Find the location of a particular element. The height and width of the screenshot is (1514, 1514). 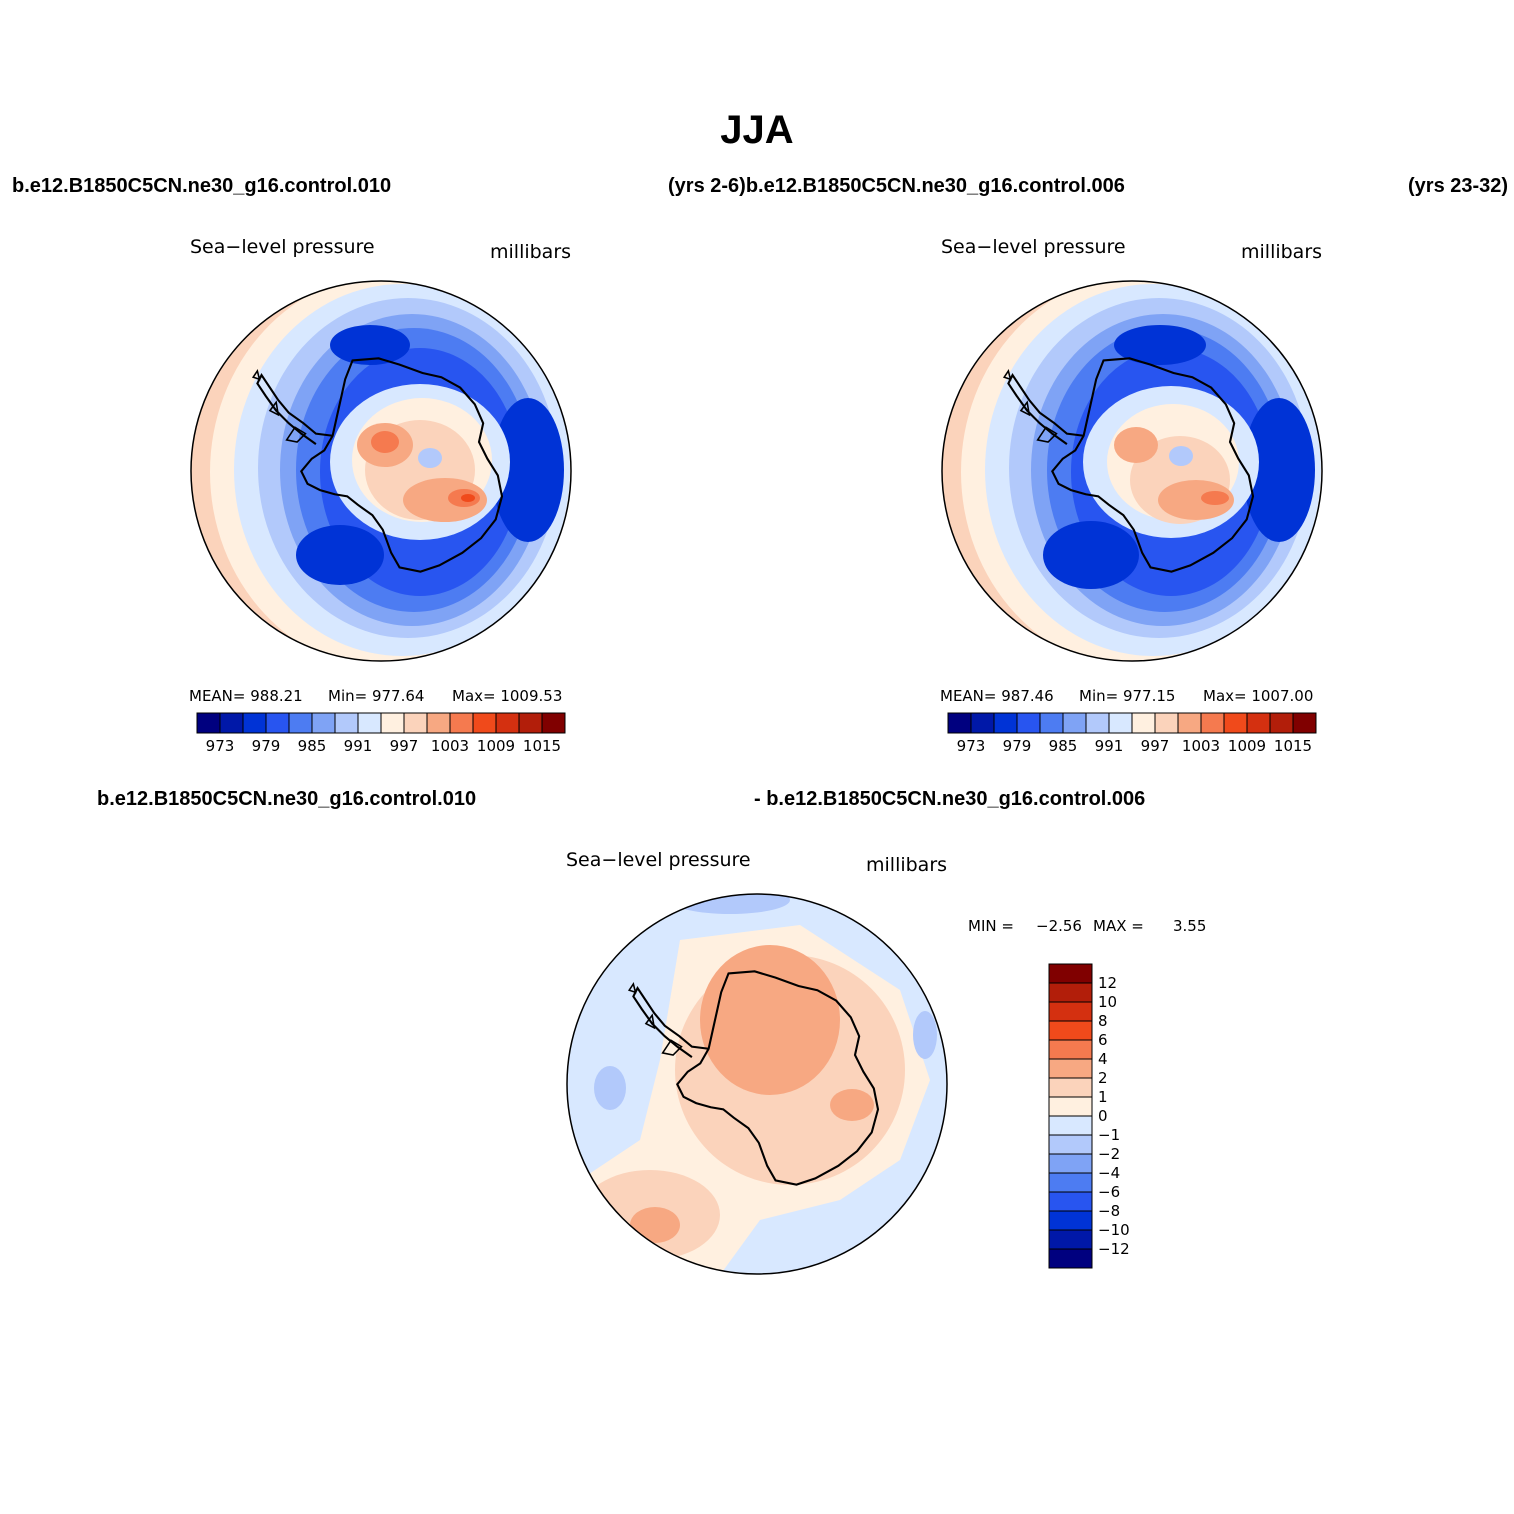

panel2-field-label: Sea−level pressure is located at coordinates (1033, 247).